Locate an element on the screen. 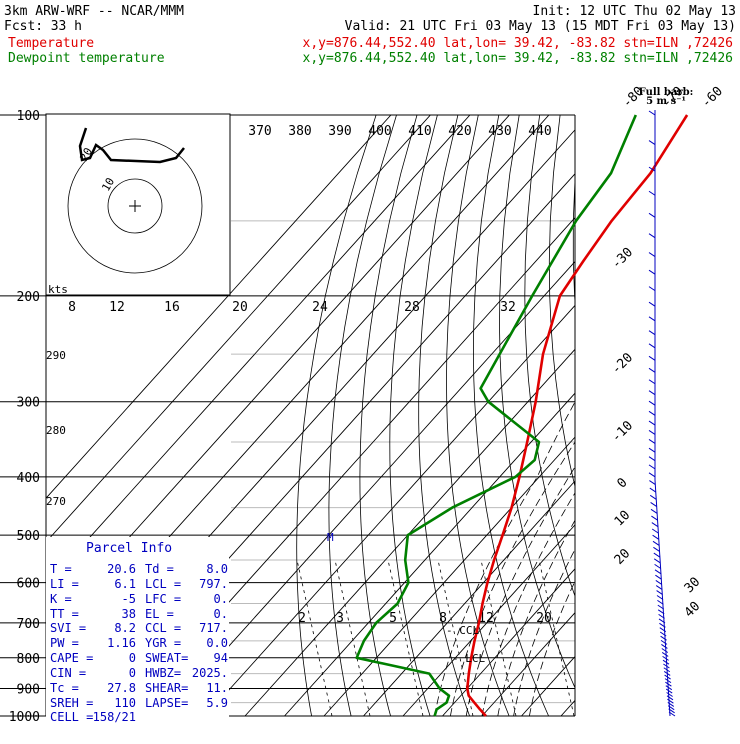  theta-label: 390 is located at coordinates (339, 131).